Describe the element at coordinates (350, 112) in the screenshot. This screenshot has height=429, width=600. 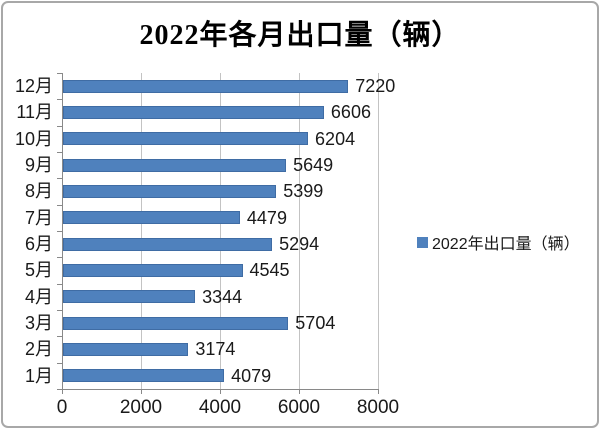
I see `bar-value-label: 6606` at that location.